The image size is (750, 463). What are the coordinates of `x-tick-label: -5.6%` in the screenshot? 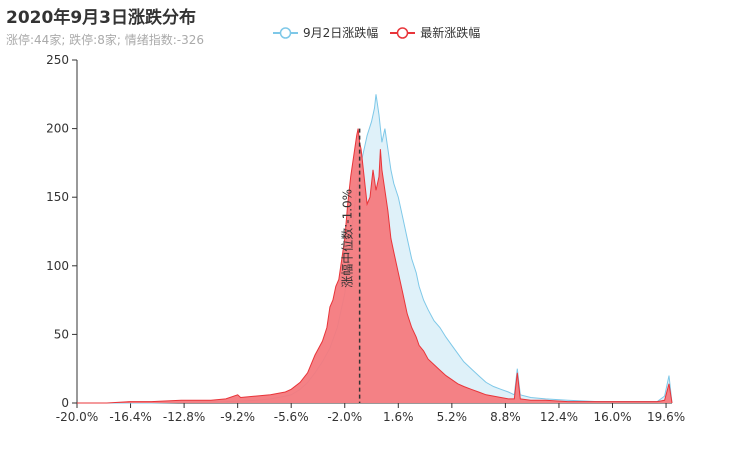 It's located at (291, 417).